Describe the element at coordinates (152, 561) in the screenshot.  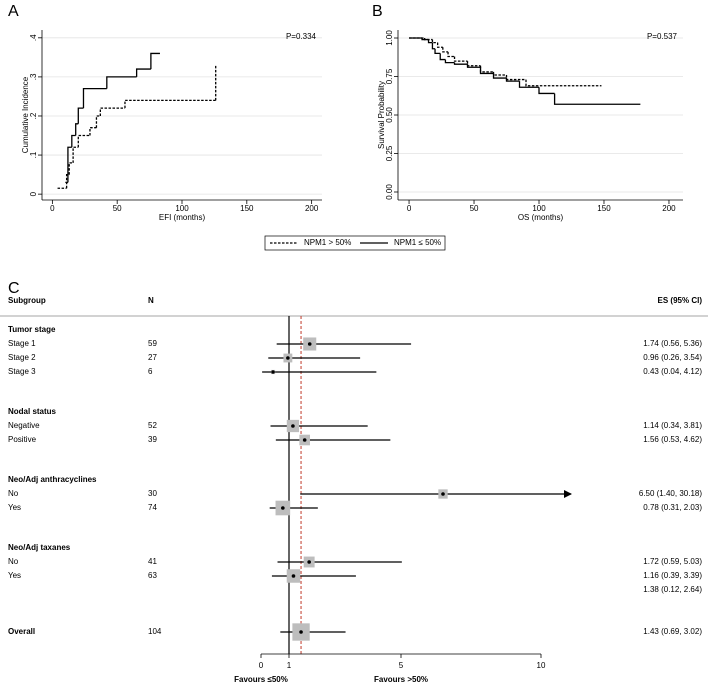
I see `row-n: 41` at that location.